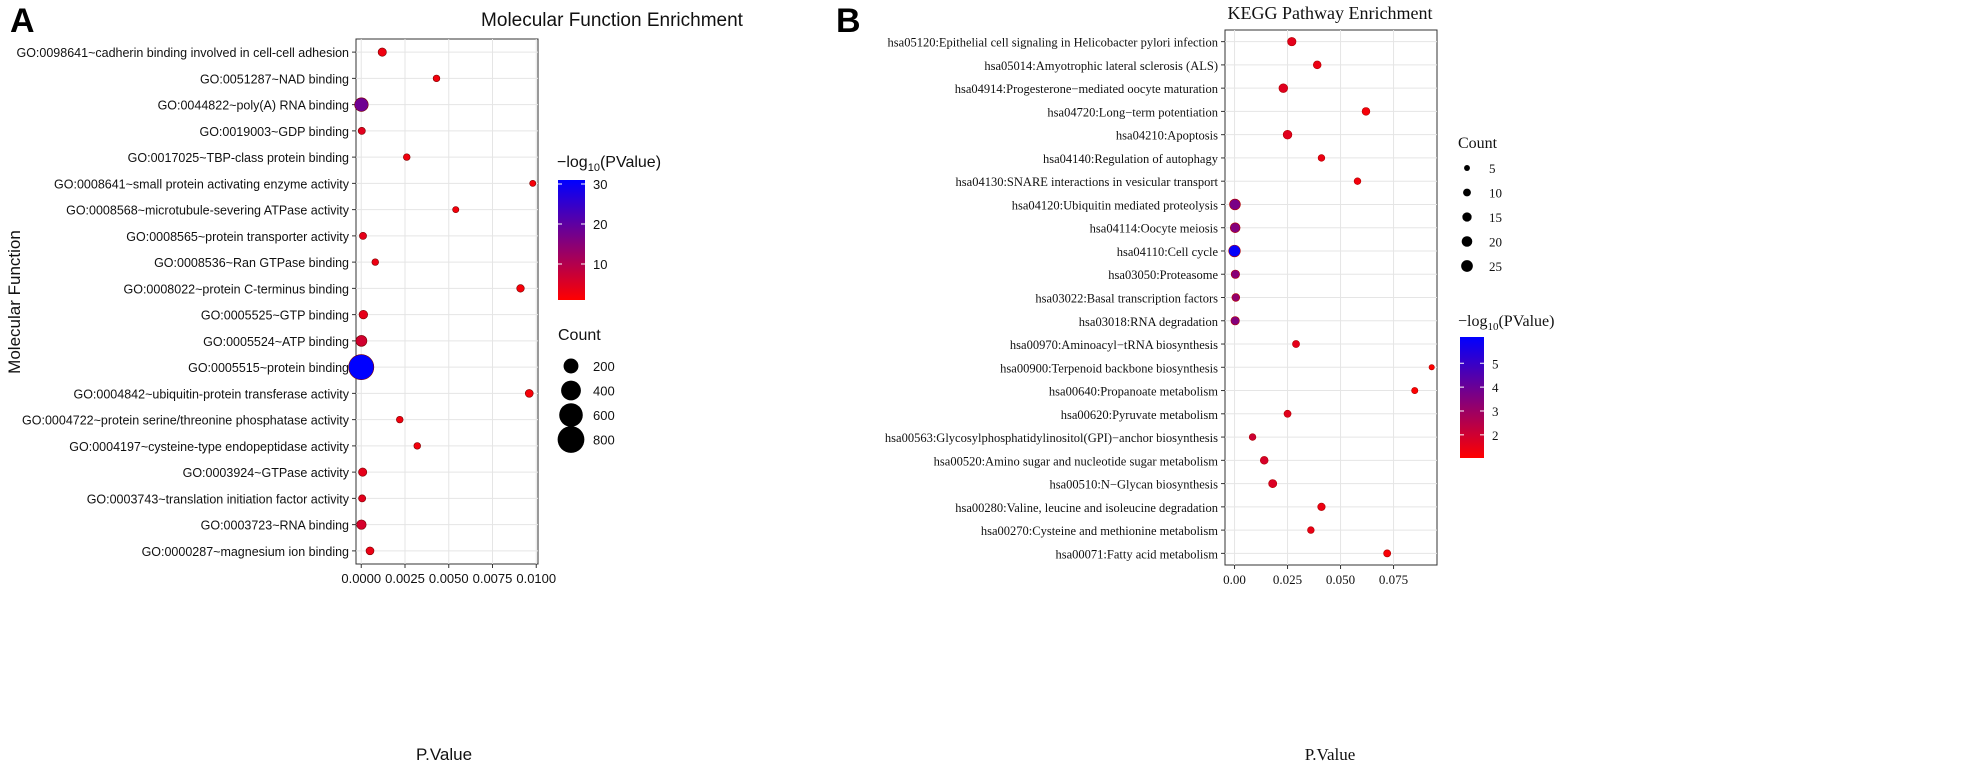 The image size is (1980, 765). Describe the element at coordinates (600, 224) in the screenshot. I see `chart-a-color-bar-label: 20` at that location.